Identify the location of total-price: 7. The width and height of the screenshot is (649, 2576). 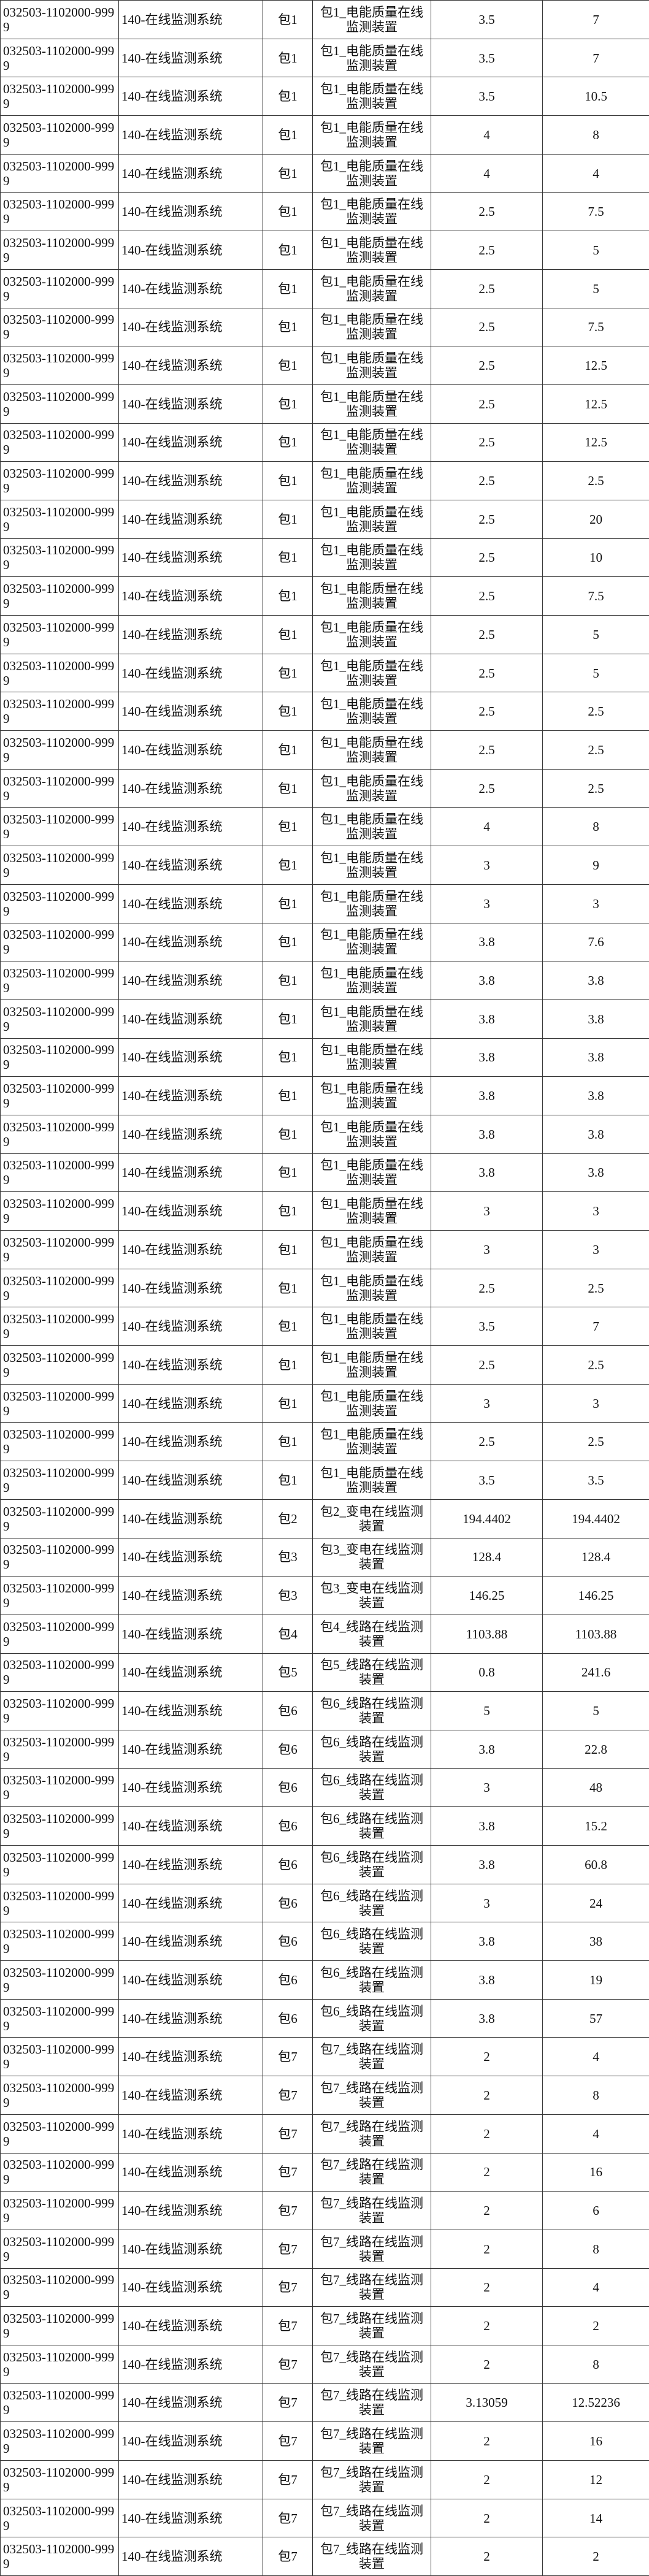
(595, 58).